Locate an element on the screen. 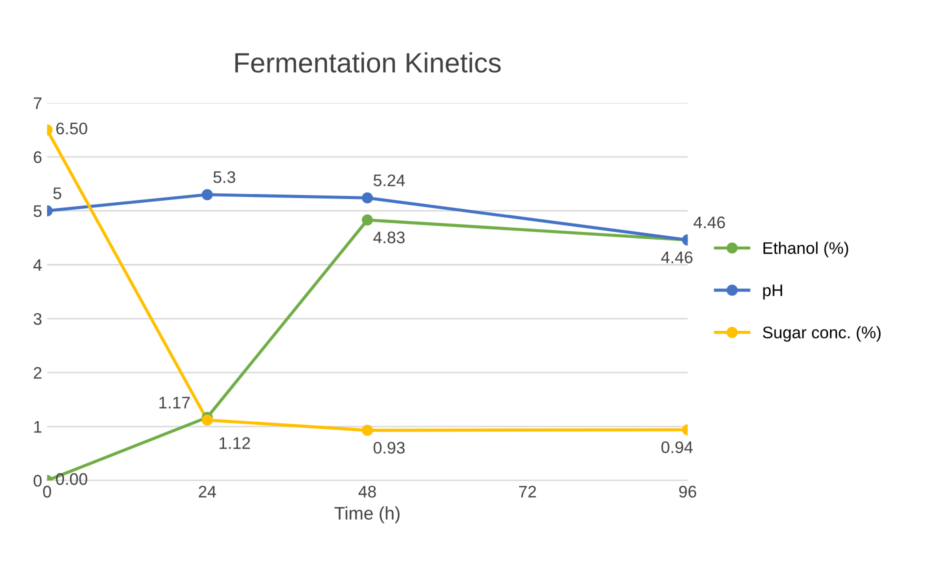 The width and height of the screenshot is (942, 572). y-tick-label: 7 is located at coordinates (38, 103).